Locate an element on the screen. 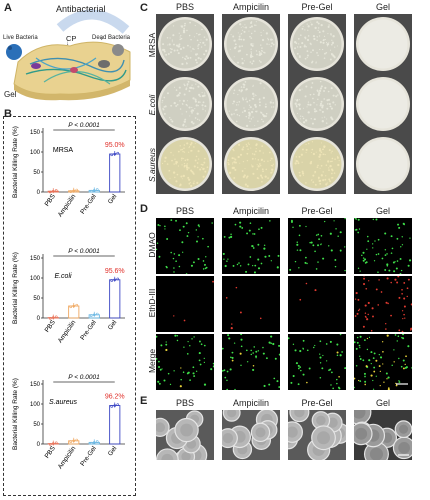  d-col-ampicilin: Ampicilin is located at coordinates (250, 211).